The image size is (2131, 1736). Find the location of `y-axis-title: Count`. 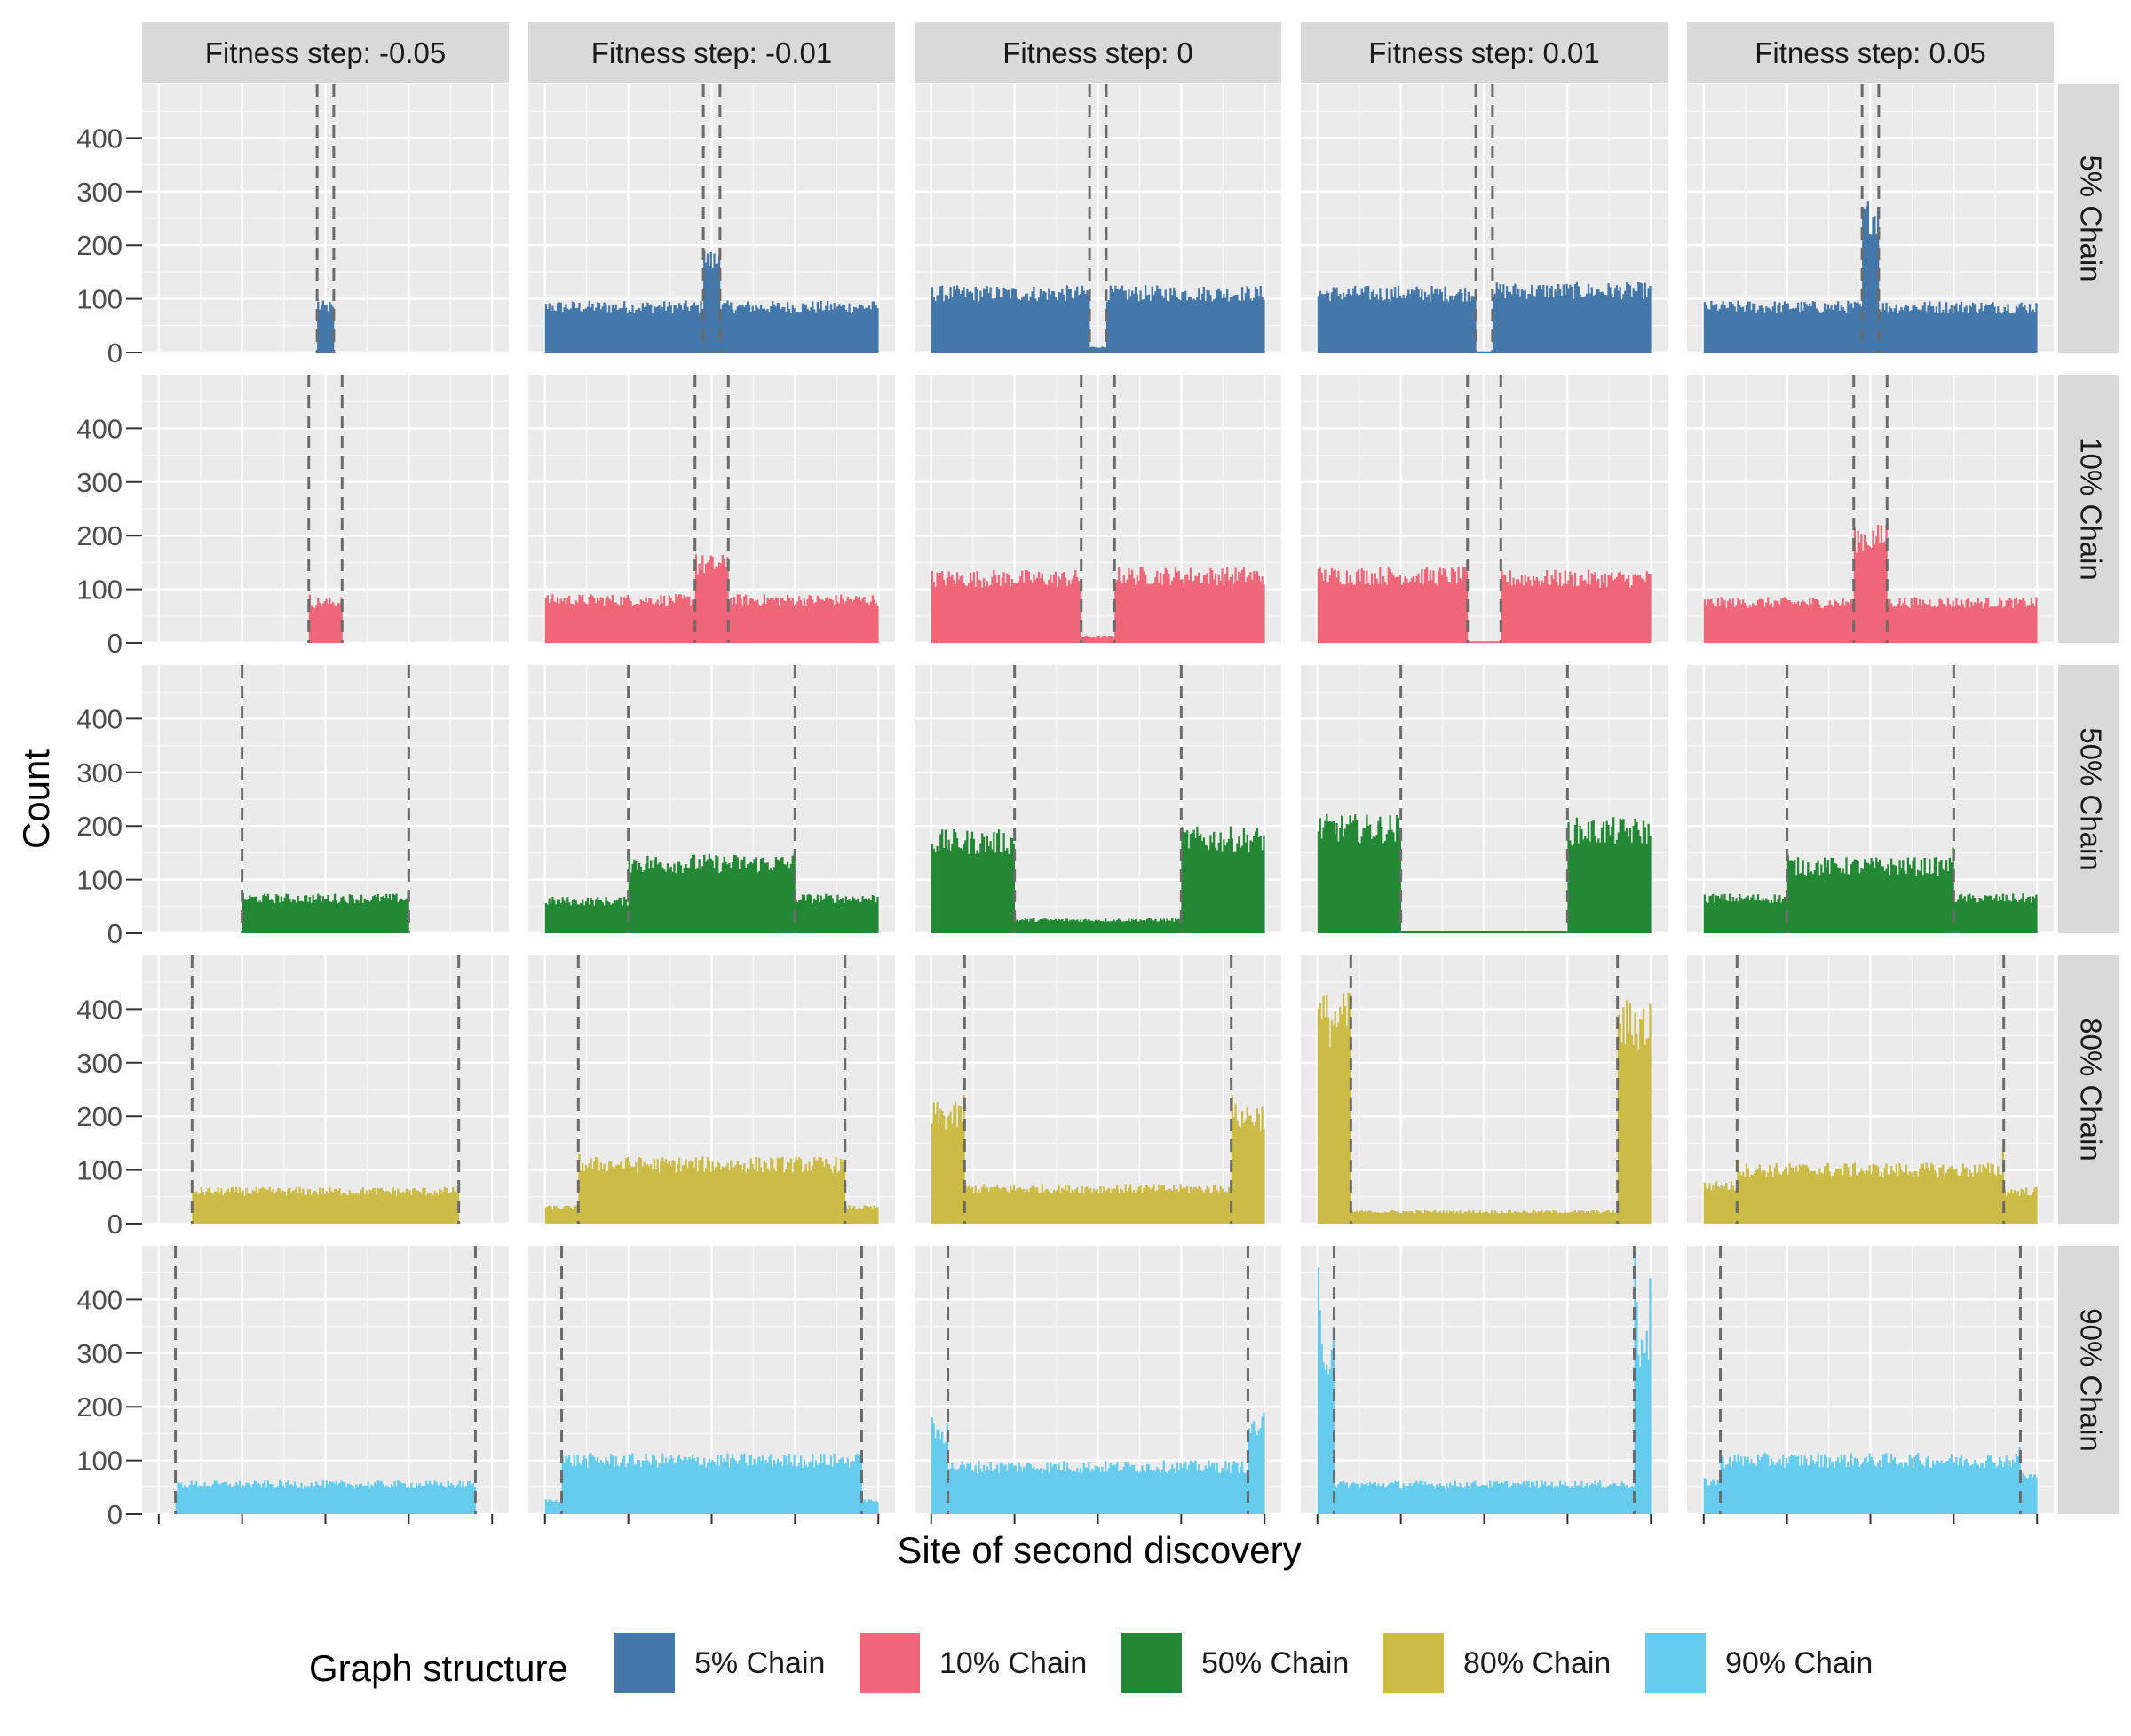

y-axis-title: Count is located at coordinates (36, 799).